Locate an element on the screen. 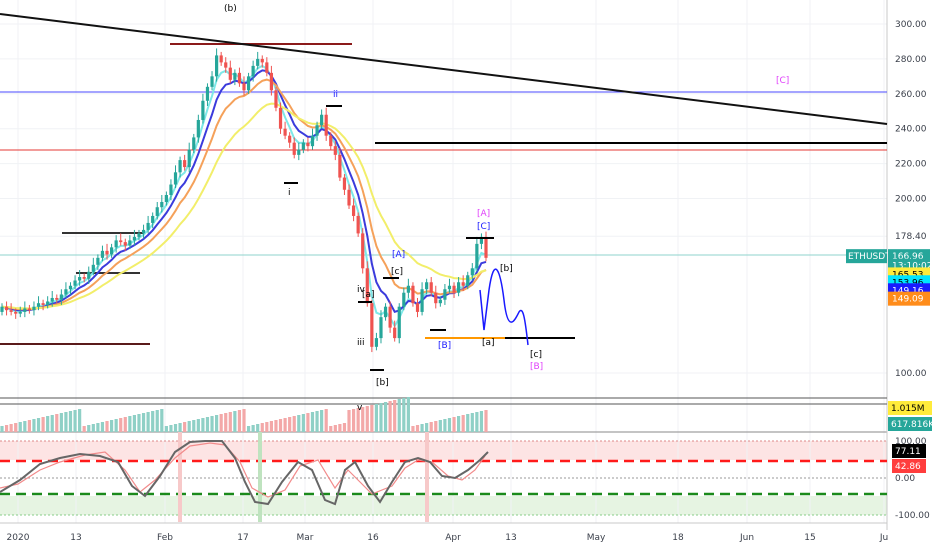  volume-tag-value: 1.015M is located at coordinates (908, 409).